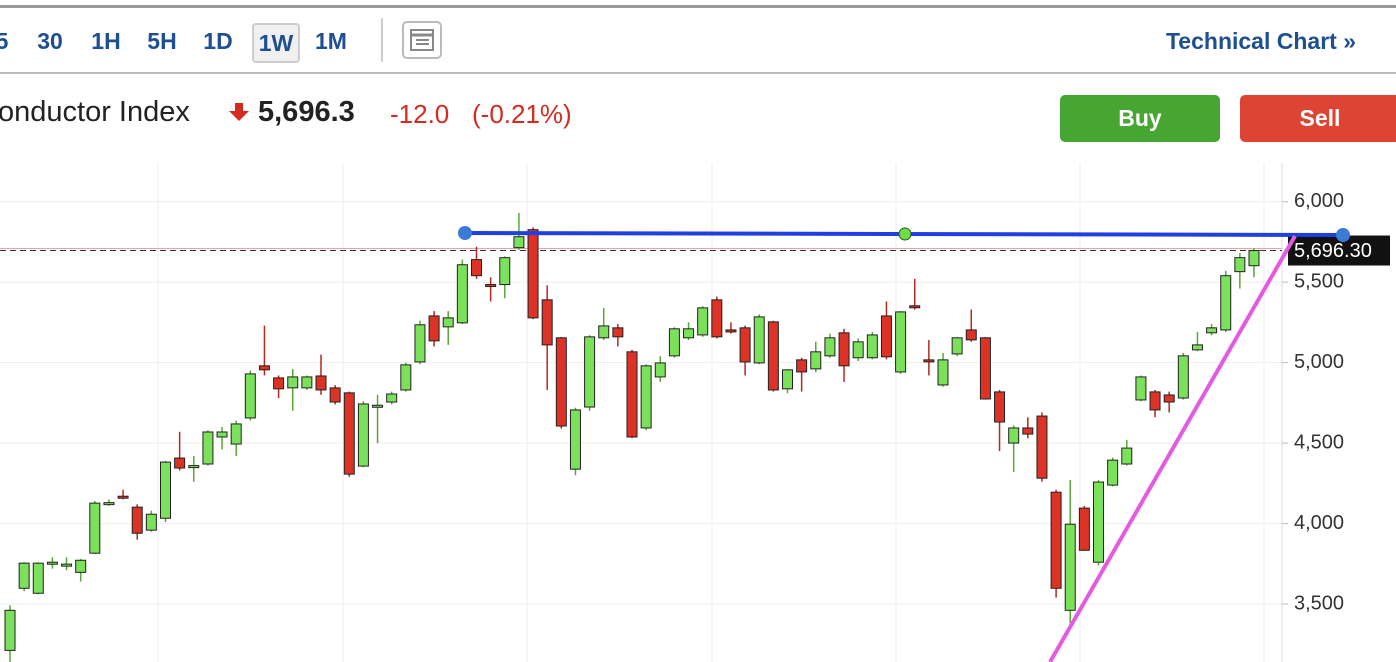  What do you see at coordinates (1319, 362) in the screenshot?
I see `y-tick-label: 5,000` at bounding box center [1319, 362].